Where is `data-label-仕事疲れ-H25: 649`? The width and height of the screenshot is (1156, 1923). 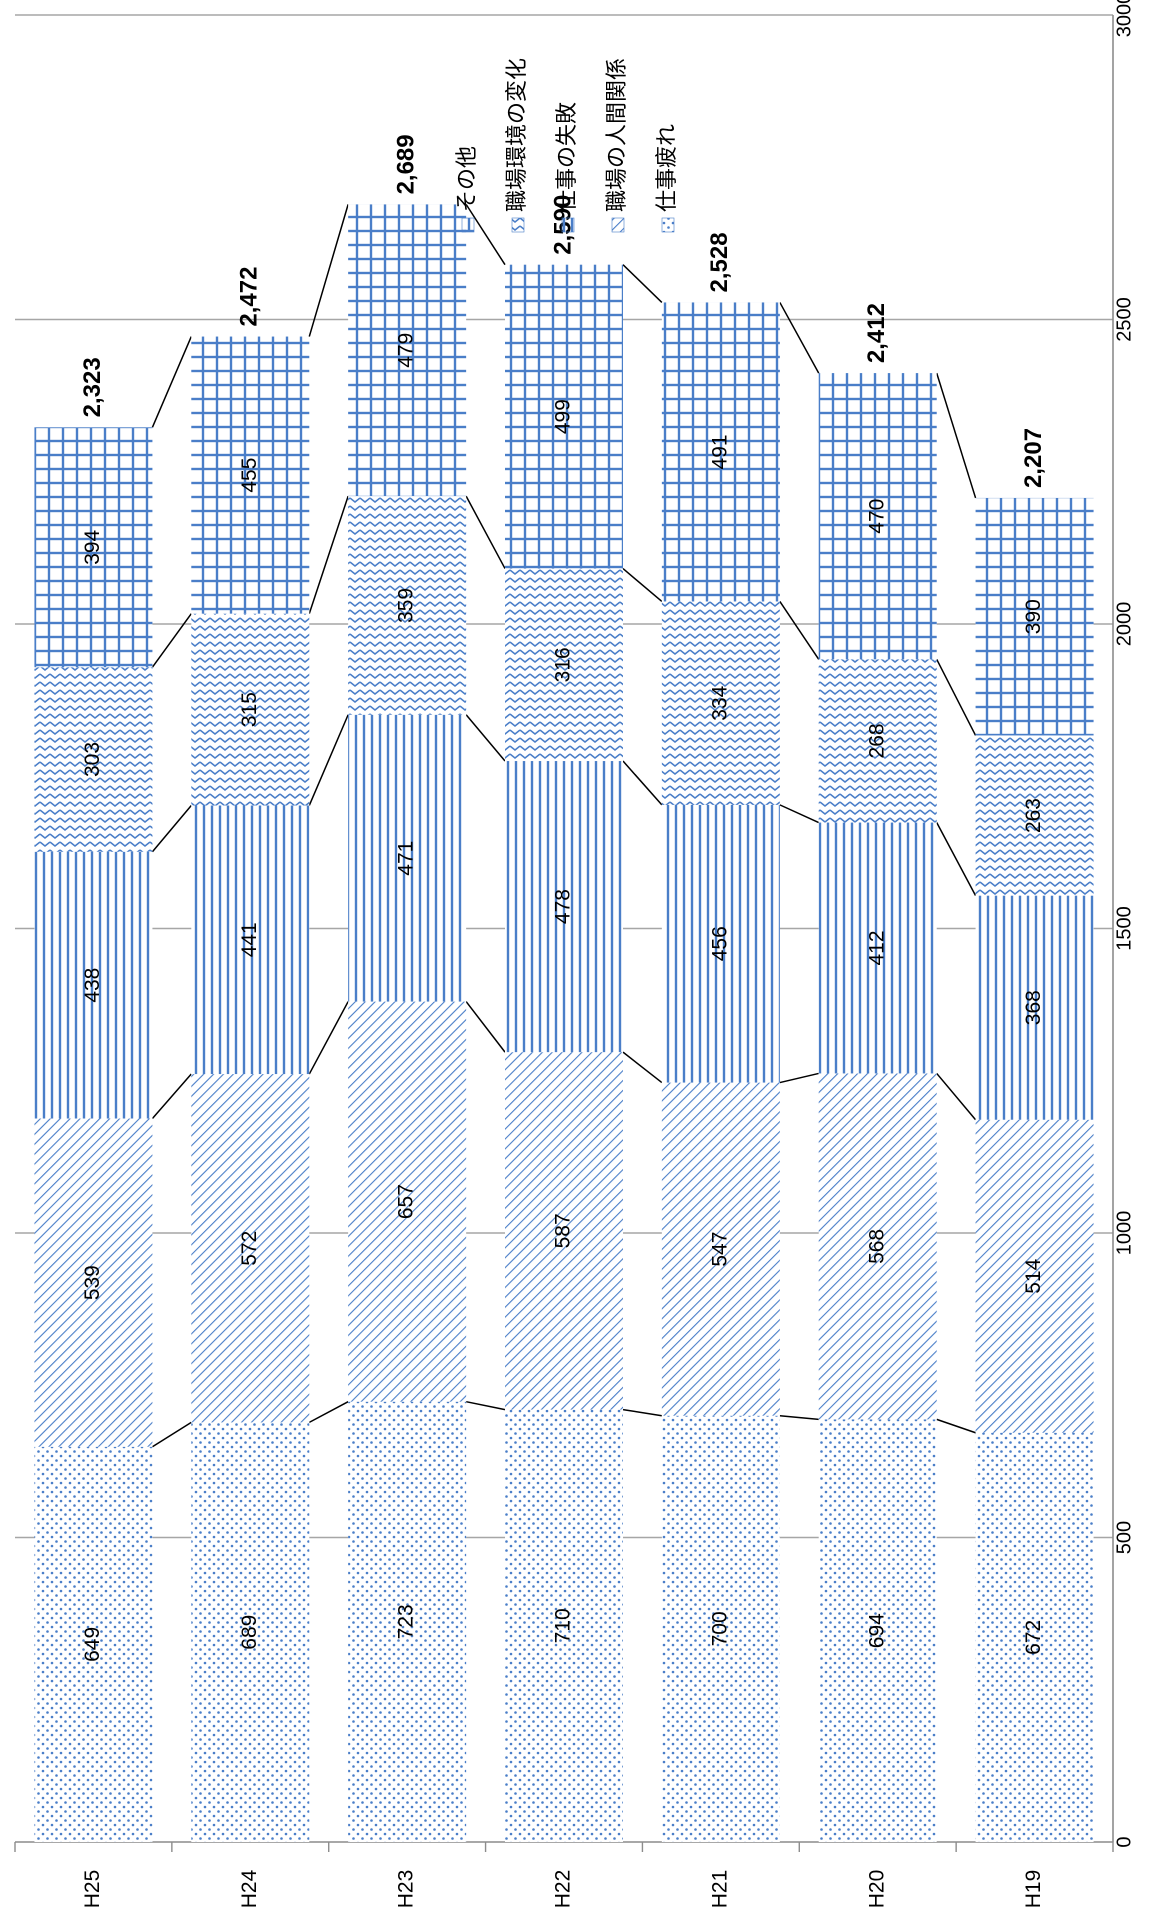 data-label-仕事疲れ-H25: 649 is located at coordinates (92, 1644).